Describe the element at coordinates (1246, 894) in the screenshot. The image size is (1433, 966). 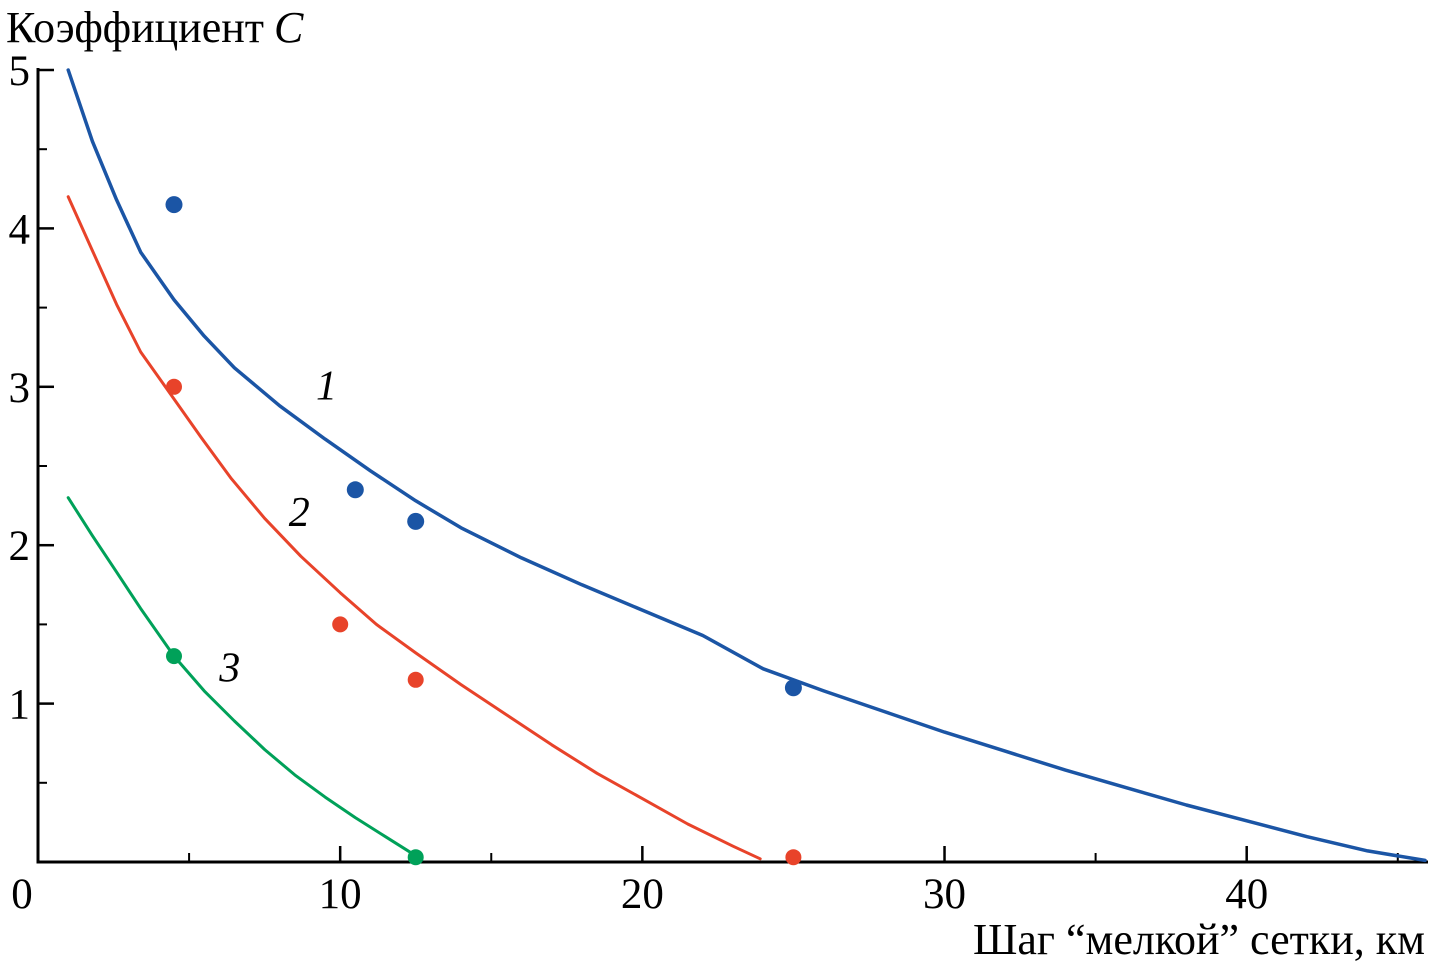
I see `x-tick-label: 40` at that location.